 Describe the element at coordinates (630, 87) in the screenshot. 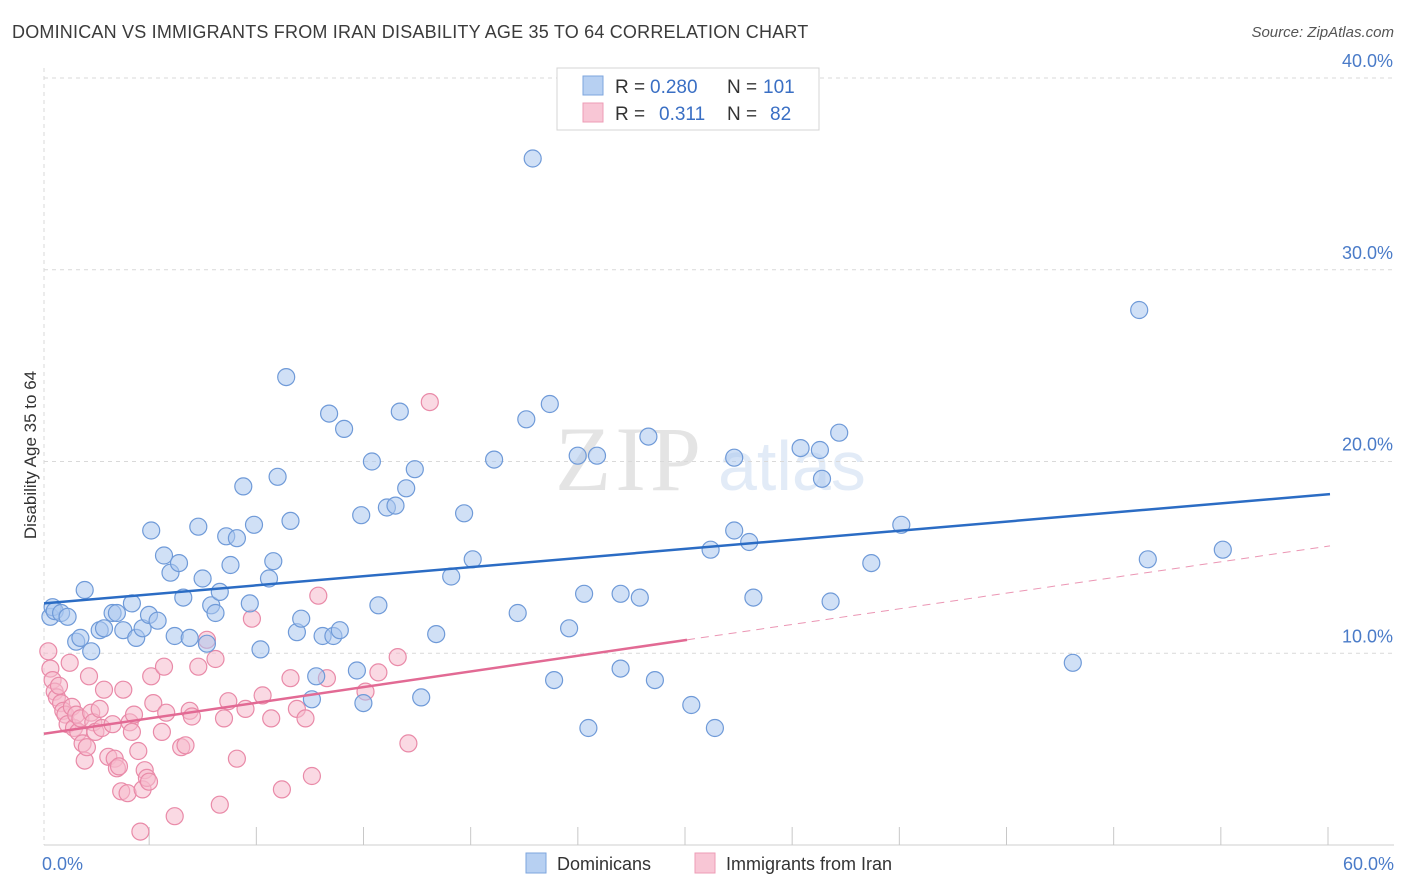

I see `legend-r-label-dominicans: R =` at that location.